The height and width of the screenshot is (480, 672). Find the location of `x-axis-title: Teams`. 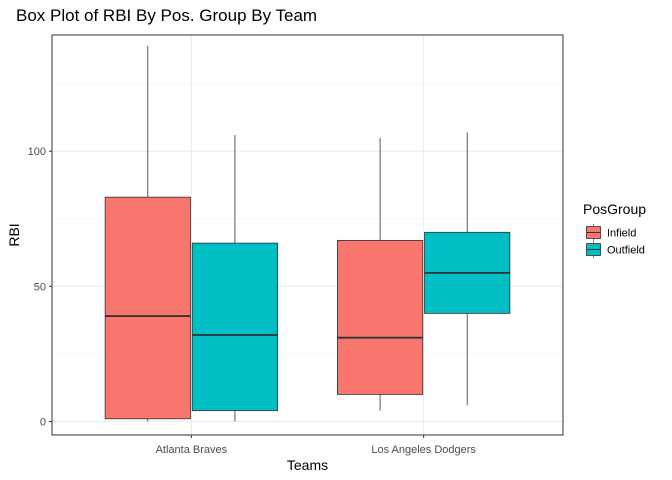

x-axis-title: Teams is located at coordinates (307, 465).